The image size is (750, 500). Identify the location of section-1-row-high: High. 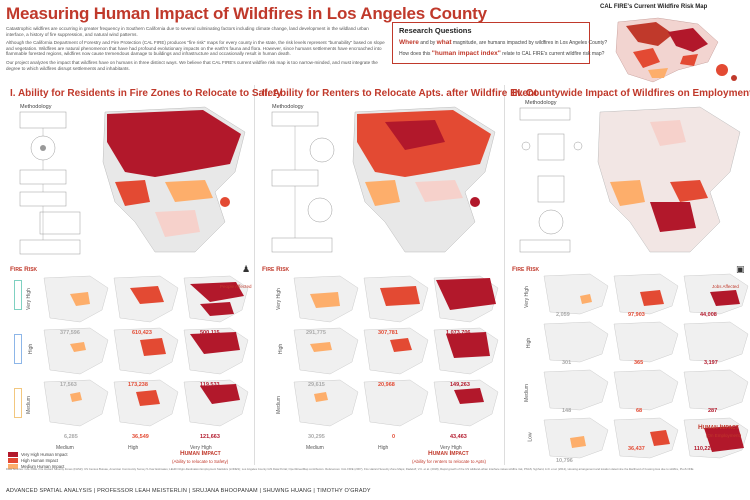
(31, 349).